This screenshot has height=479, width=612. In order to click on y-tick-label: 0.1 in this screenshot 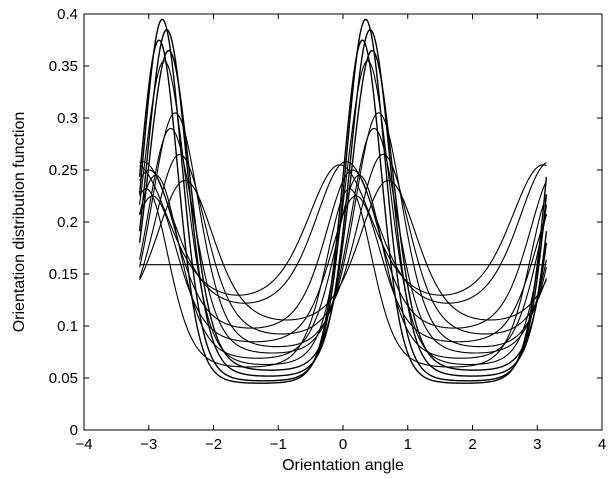, I will do `click(67, 326)`.